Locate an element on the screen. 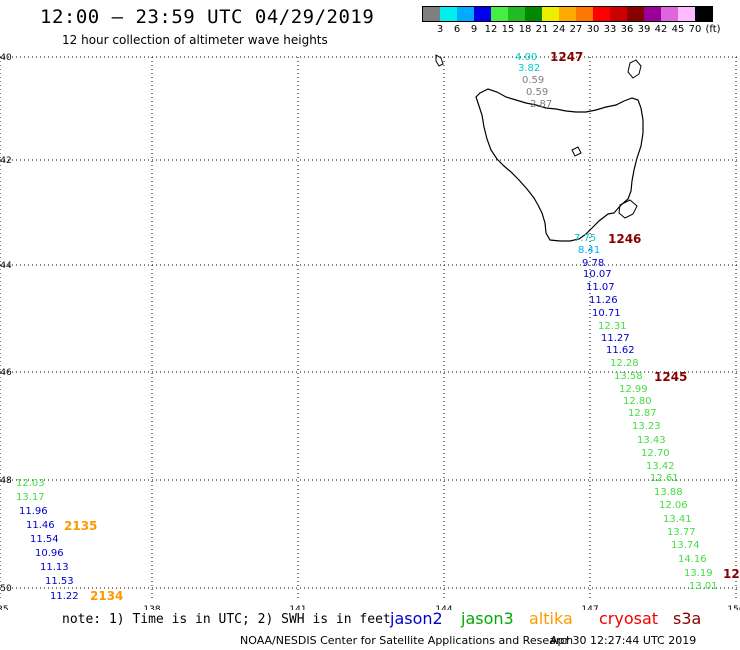 This screenshot has height=650, width=740. latitude-label: -40 is located at coordinates (6, 58).